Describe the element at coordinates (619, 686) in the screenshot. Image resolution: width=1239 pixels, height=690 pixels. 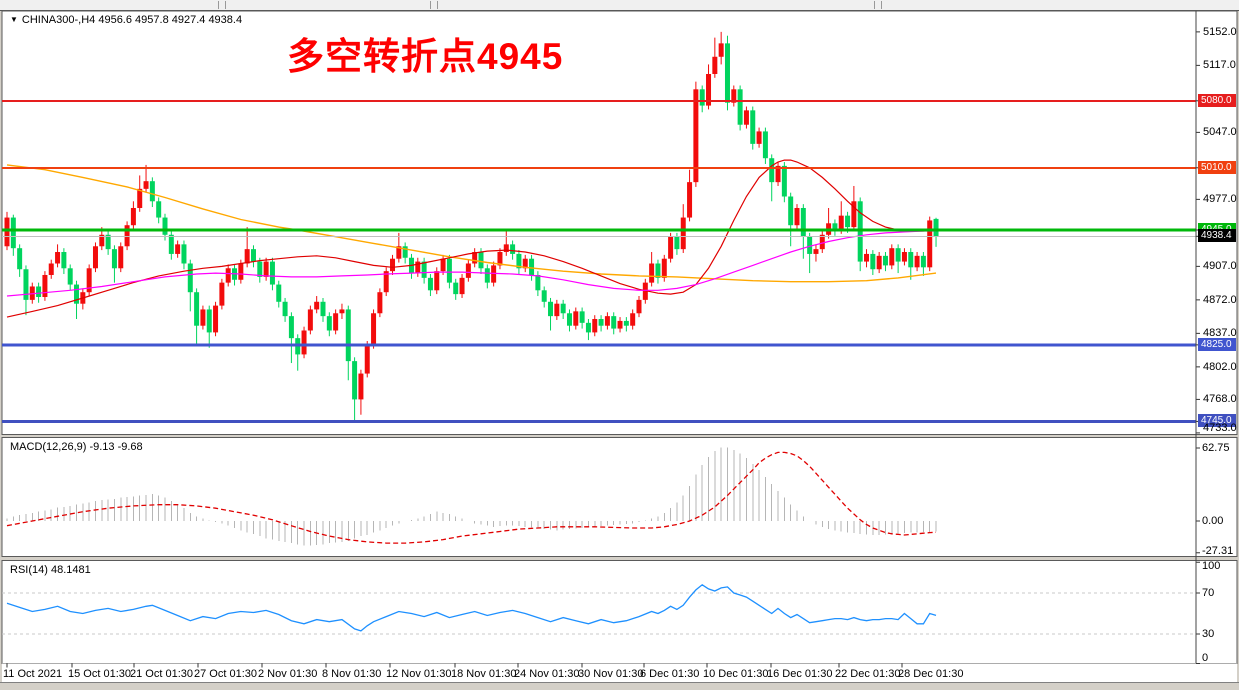
I see `status-strip` at that location.